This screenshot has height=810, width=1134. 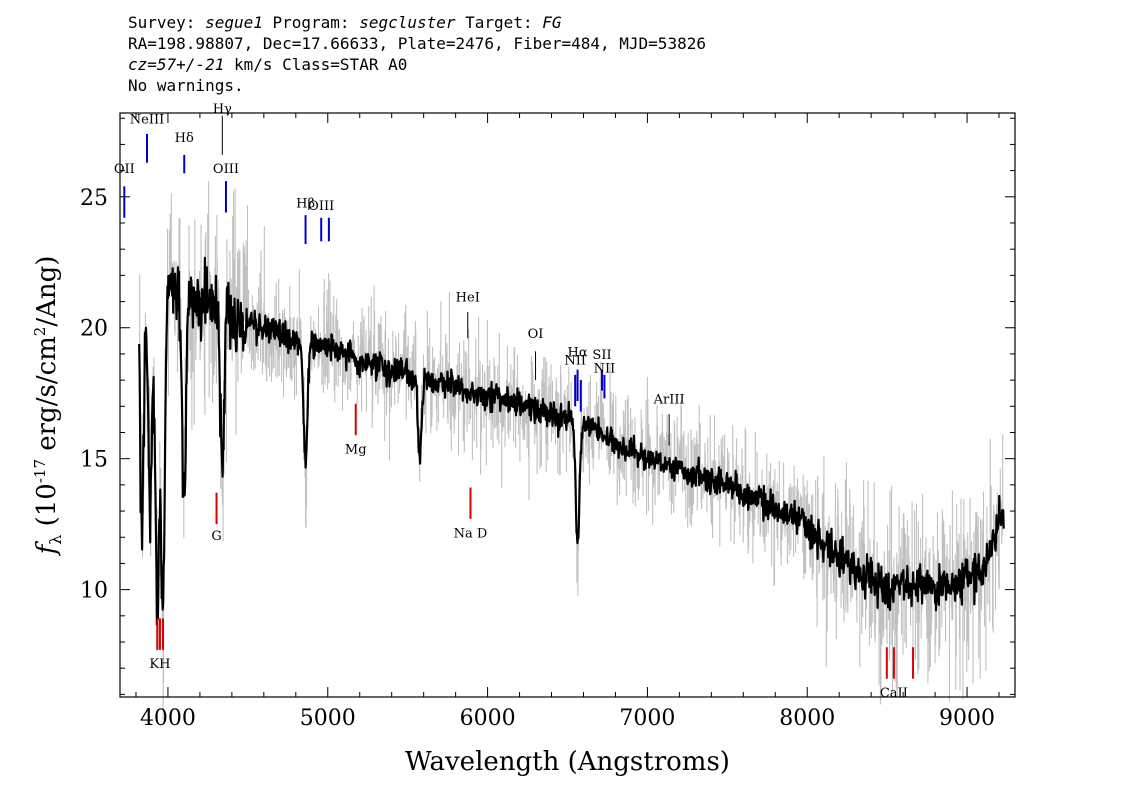 I want to click on line-marker-label-11: Hα, so click(x=578, y=353).